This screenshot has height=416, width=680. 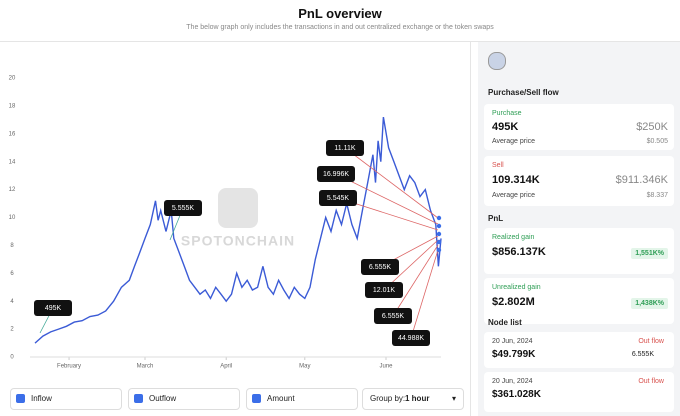 I want to click on annotation-label: 16.996K, so click(x=336, y=174).